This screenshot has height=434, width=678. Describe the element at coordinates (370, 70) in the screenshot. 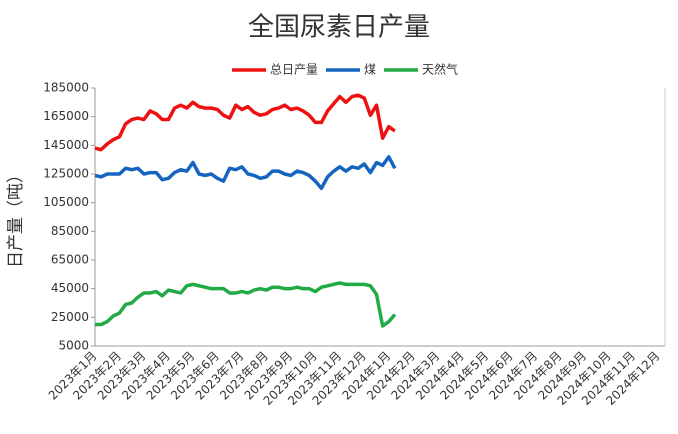

I see `legend-label: 煤` at that location.